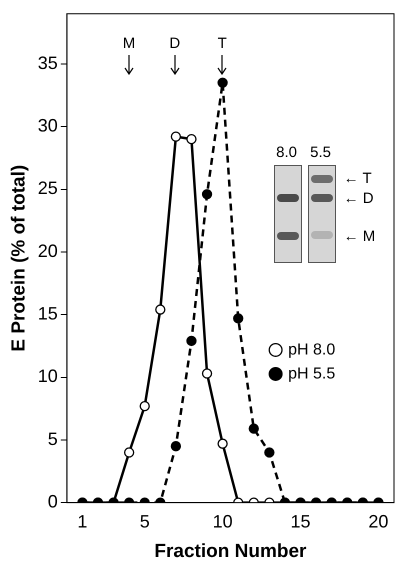  What do you see at coordinates (145, 521) in the screenshot?
I see `x-tick-label: 5` at bounding box center [145, 521].